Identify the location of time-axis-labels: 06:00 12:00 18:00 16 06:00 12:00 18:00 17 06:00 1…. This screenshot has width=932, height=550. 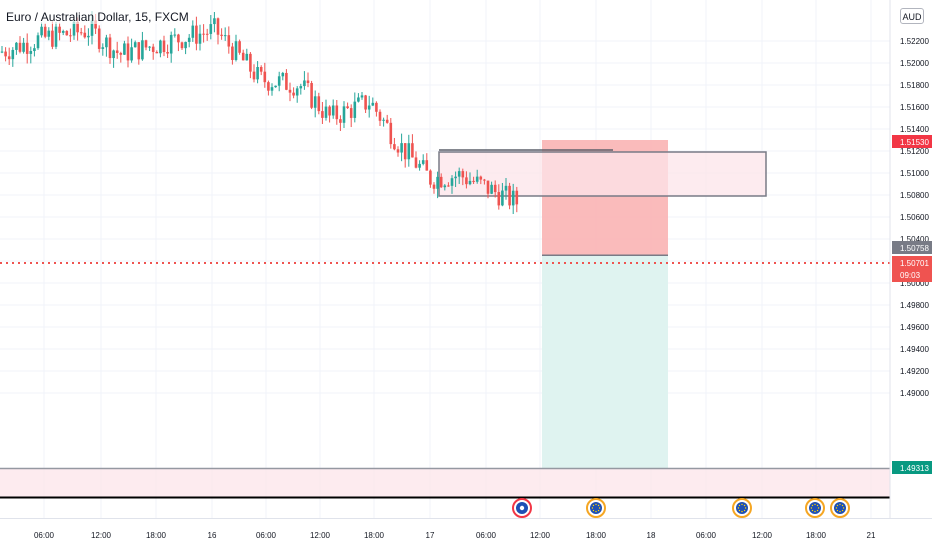
(455, 535).